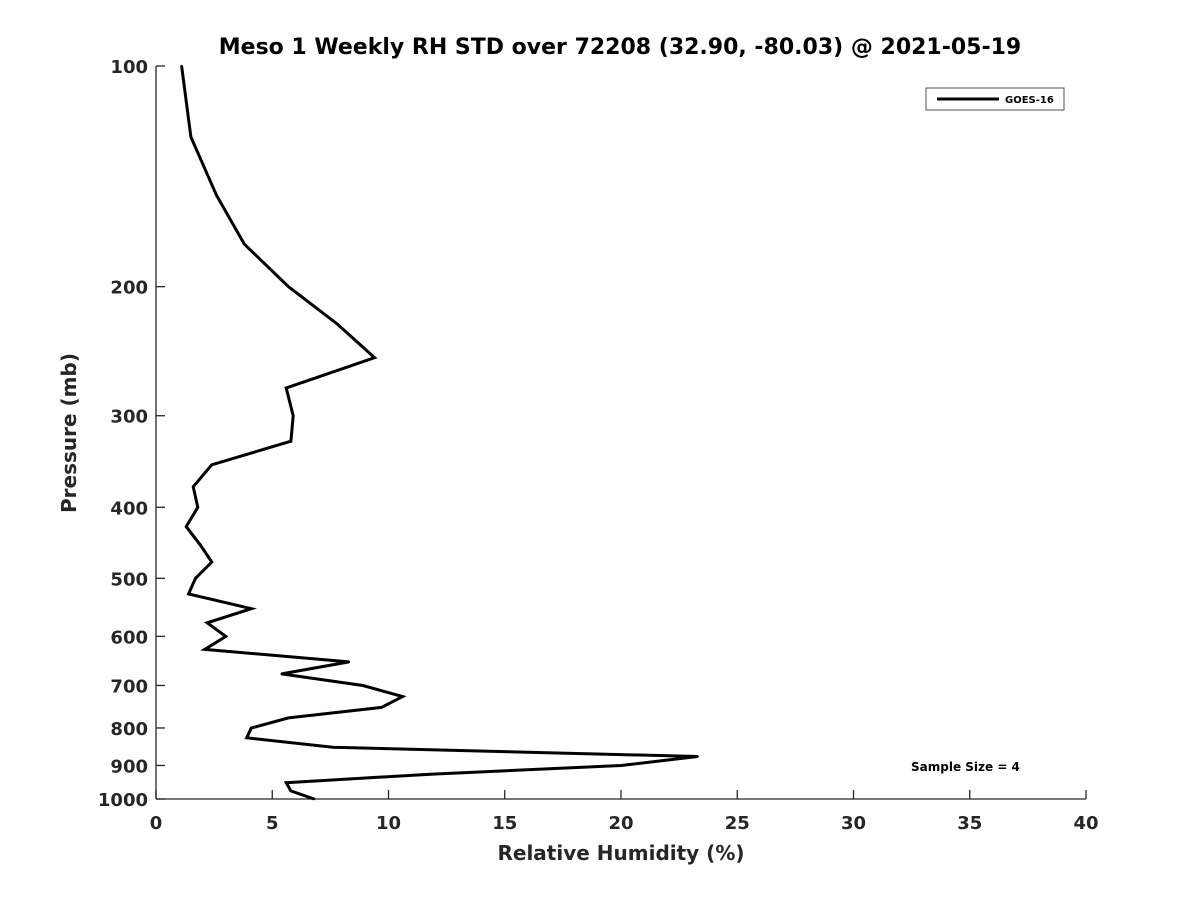 This screenshot has height=904, width=1200. Describe the element at coordinates (123, 800) in the screenshot. I see `y-tick-label: 1000` at that location.